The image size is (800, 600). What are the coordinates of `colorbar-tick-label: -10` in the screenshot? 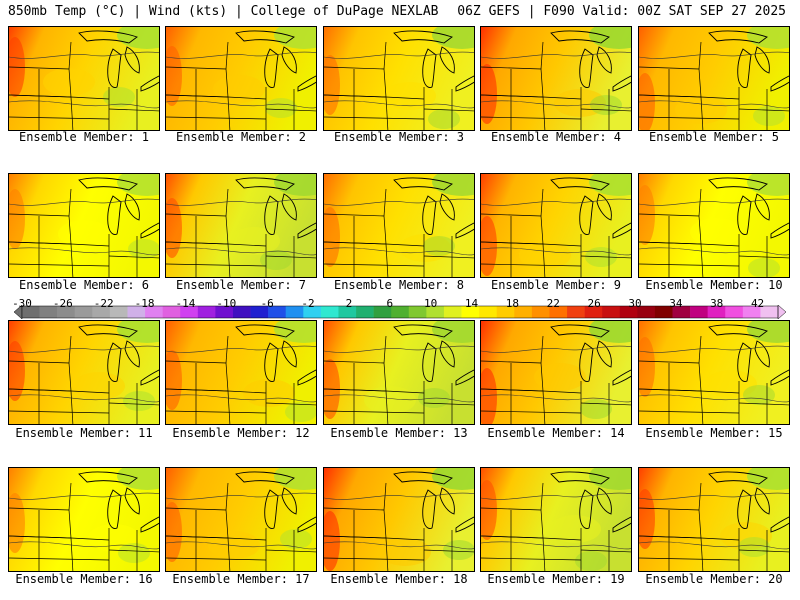 It's located at (226, 303).